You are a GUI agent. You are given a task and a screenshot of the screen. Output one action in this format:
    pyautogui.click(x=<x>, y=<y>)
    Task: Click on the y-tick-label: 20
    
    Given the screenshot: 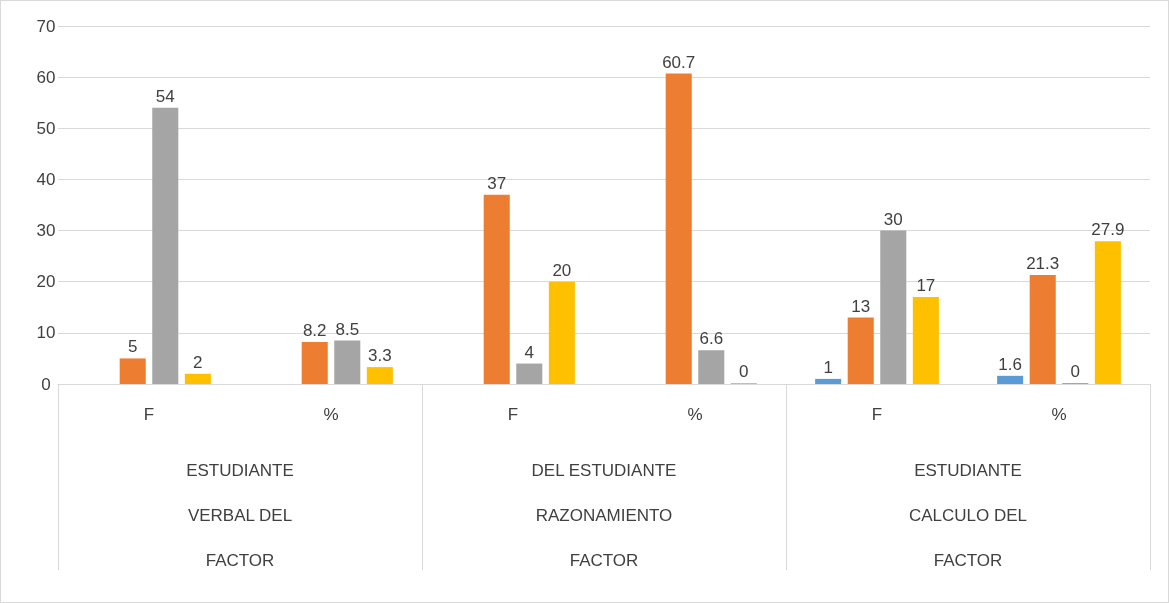 What is the action you would take?
    pyautogui.click(x=46, y=282)
    